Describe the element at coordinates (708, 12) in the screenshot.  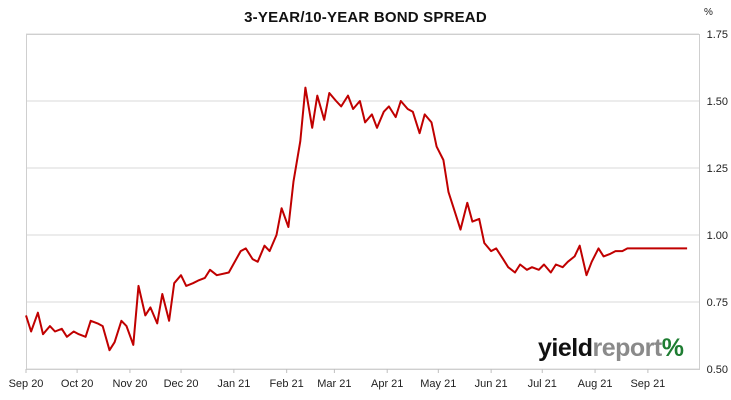
I see `y-axis-unit: %` at that location.